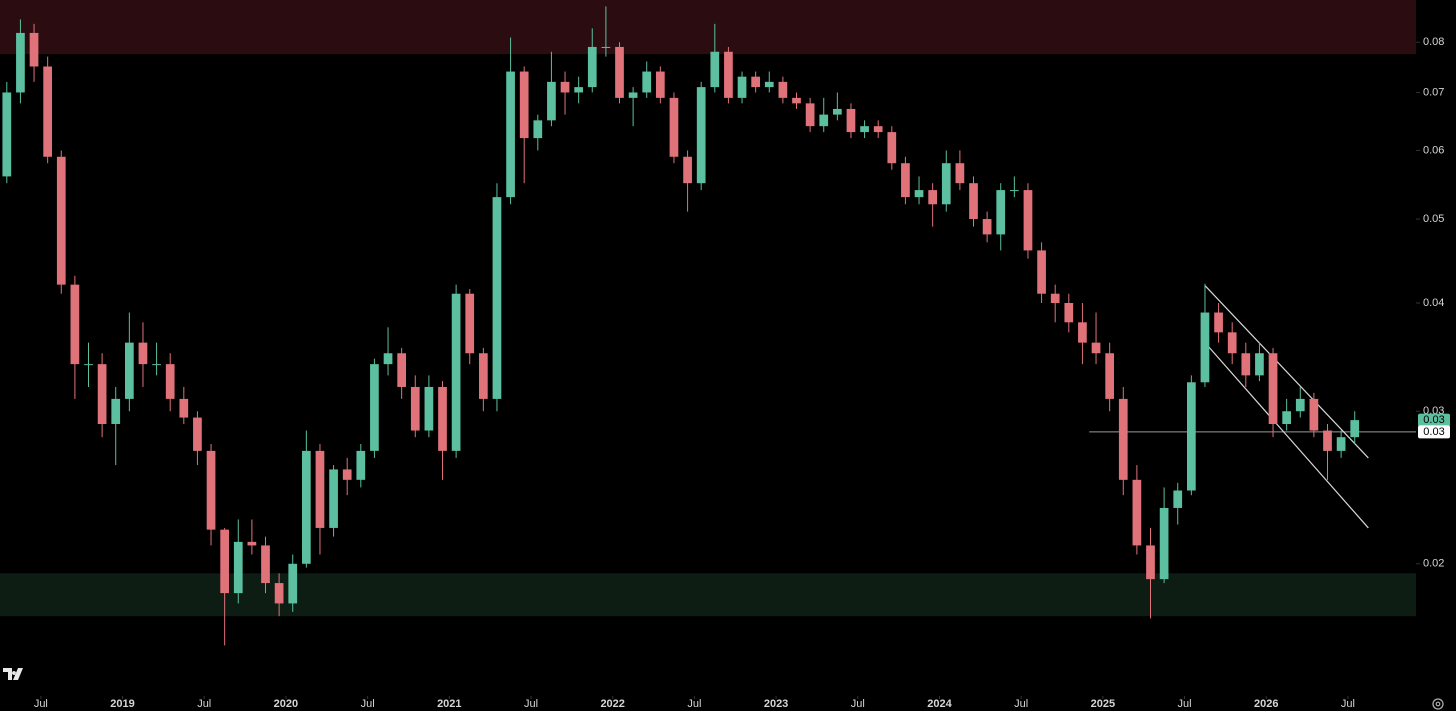  I want to click on settings-icon, so click(1438, 704).